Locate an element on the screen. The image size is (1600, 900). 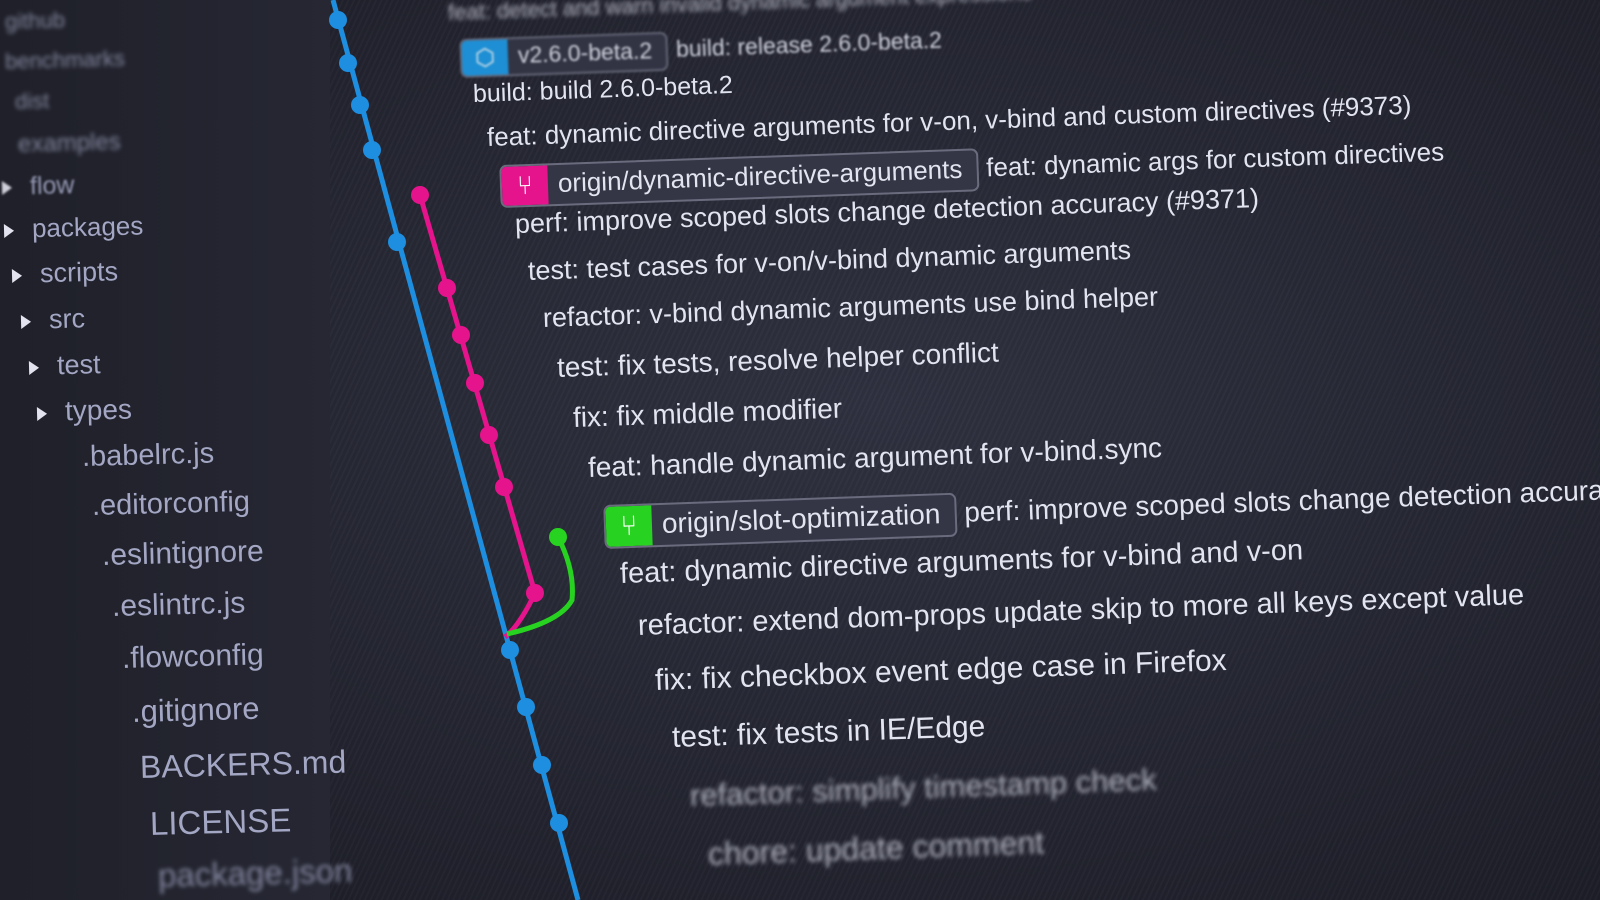
item-label: types is located at coordinates (98, 410).